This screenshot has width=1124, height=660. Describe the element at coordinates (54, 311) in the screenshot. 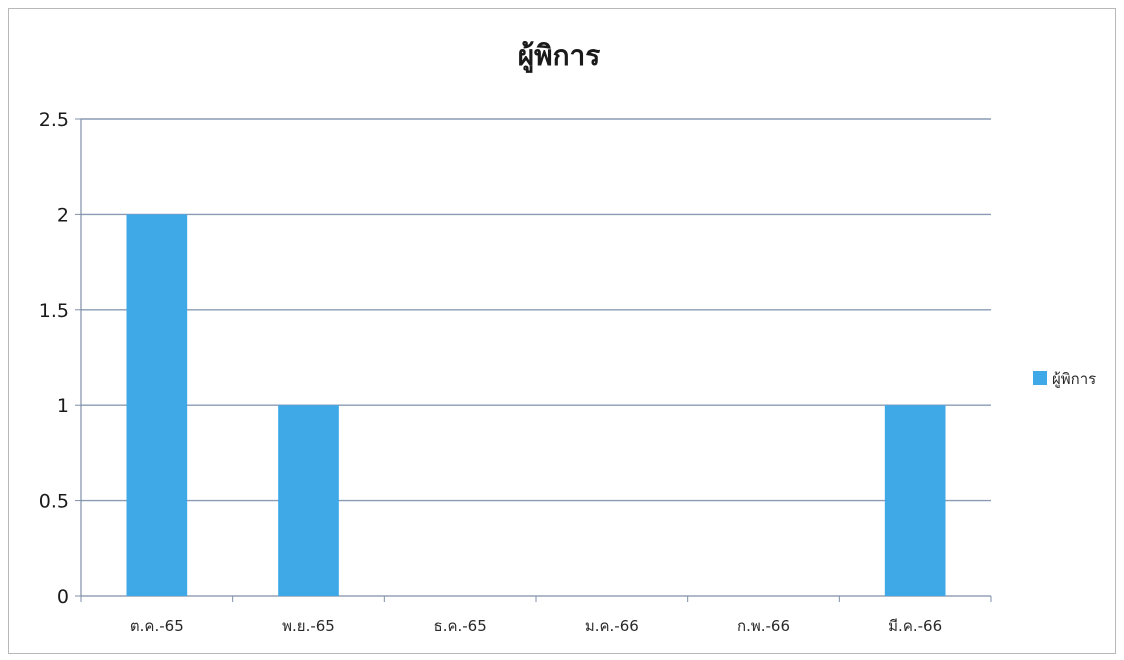

I see `y-tick-label: 1.5` at that location.